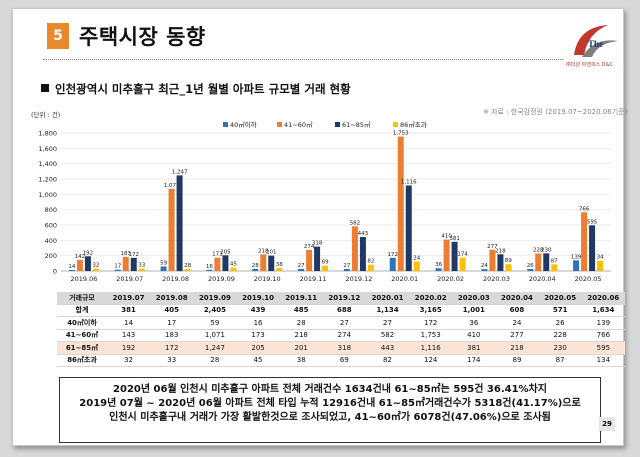  Describe the element at coordinates (71, 267) in the screenshot. I see `data-label: 14` at that location.